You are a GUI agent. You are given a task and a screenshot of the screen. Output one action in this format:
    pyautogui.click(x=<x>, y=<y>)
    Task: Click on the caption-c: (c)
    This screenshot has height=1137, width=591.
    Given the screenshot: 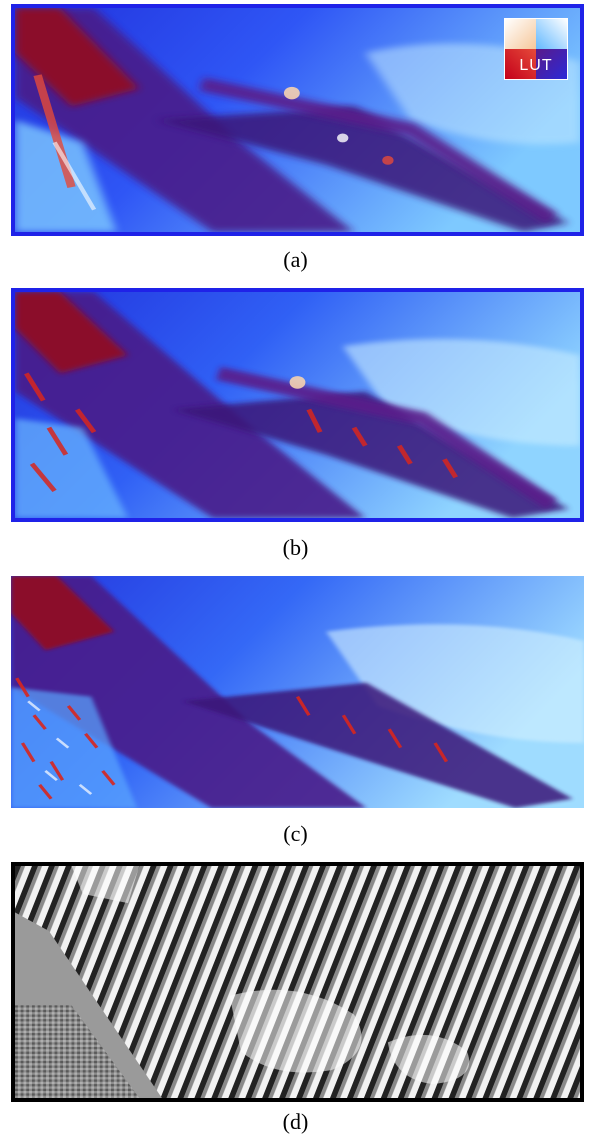 What is the action you would take?
    pyautogui.click(x=295, y=833)
    